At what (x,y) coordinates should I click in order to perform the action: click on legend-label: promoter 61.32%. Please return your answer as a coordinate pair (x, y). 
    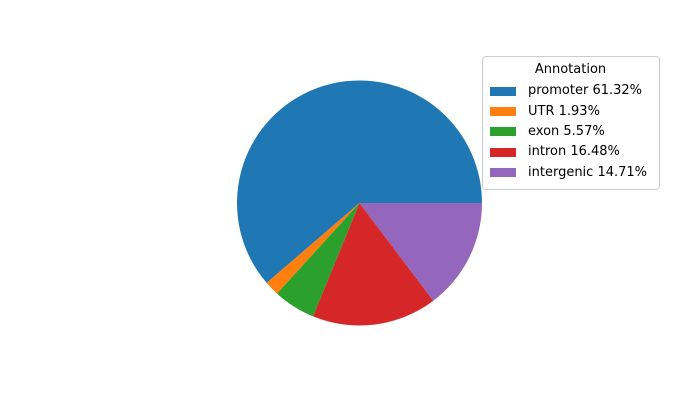
    Looking at the image, I should click on (585, 91).